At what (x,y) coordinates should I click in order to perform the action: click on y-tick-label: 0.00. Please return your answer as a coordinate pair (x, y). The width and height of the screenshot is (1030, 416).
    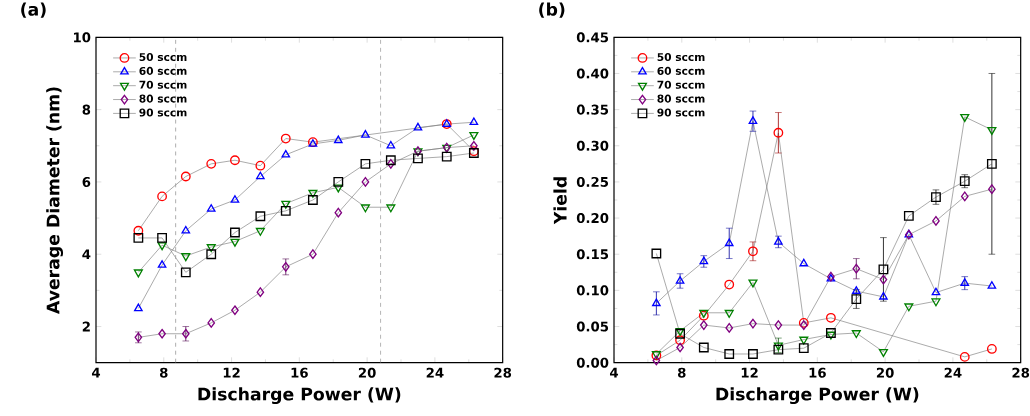
    Looking at the image, I should click on (592, 362).